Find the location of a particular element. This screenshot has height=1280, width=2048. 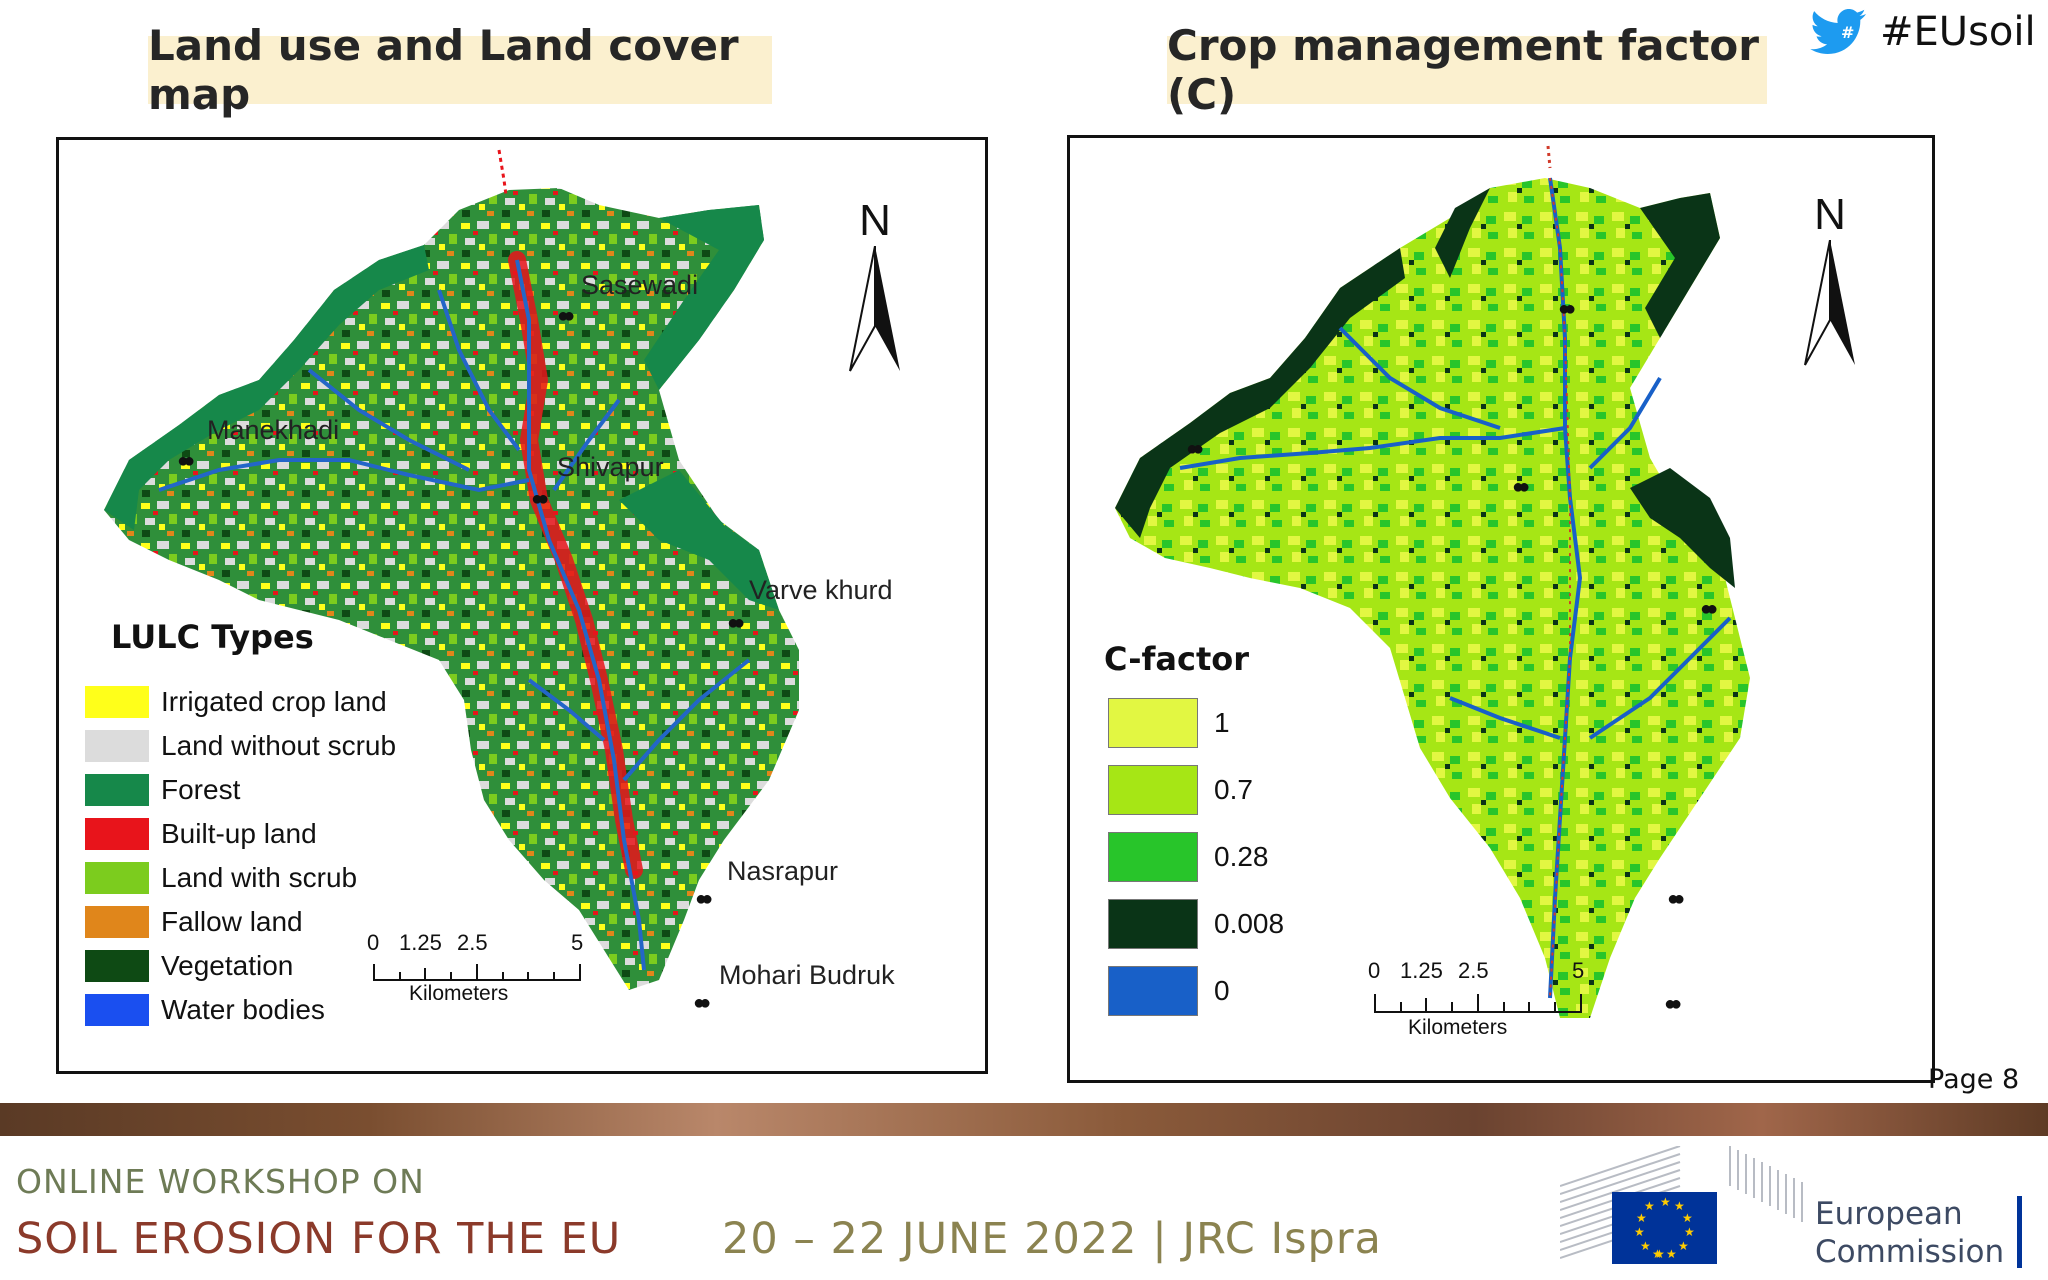

legend-title: LULC Types is located at coordinates (212, 637).